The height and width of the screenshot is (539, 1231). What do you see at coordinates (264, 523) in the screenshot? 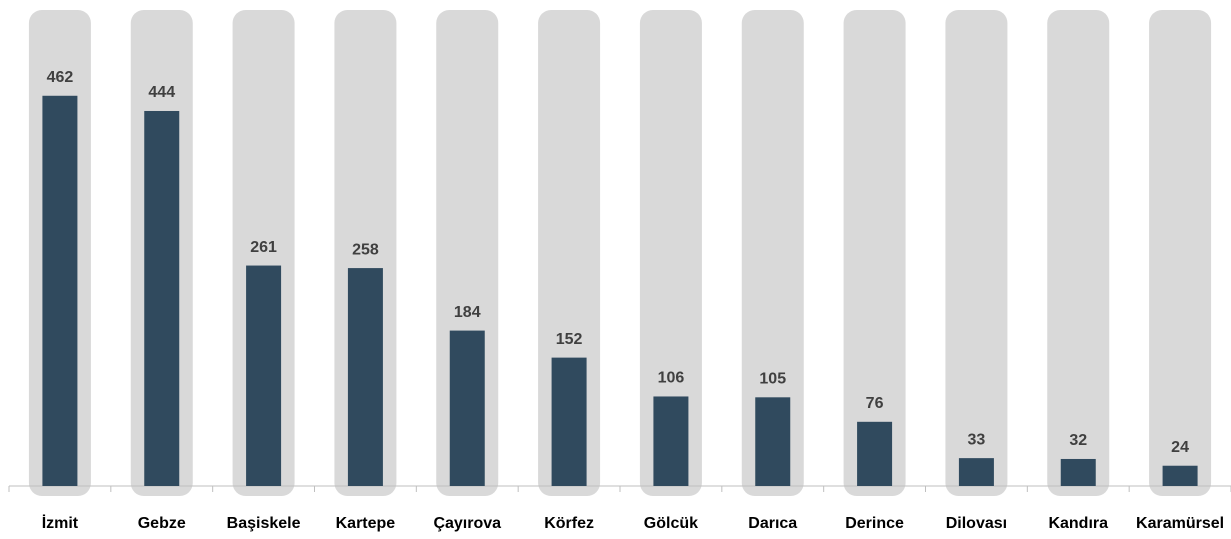
I see `x-tick-label: Başiskele` at bounding box center [264, 523].